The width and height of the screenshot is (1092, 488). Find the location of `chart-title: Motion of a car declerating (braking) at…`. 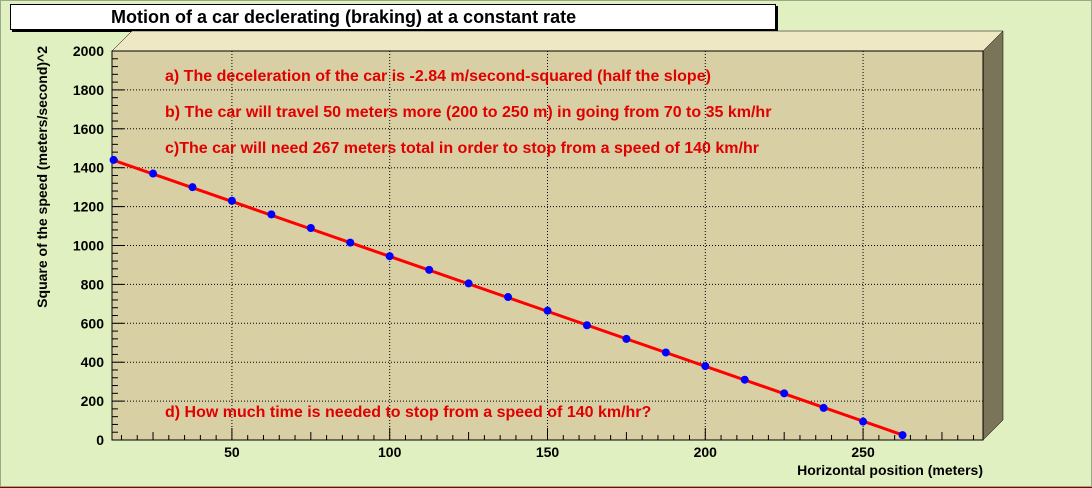

chart-title: Motion of a car declerating (braking) at… is located at coordinates (393, 17).